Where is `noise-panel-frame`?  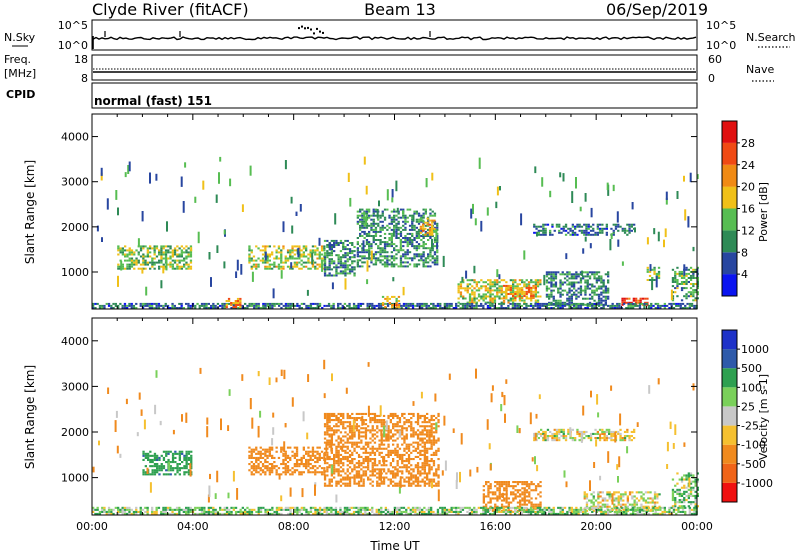
noise-panel-frame is located at coordinates (394, 35).